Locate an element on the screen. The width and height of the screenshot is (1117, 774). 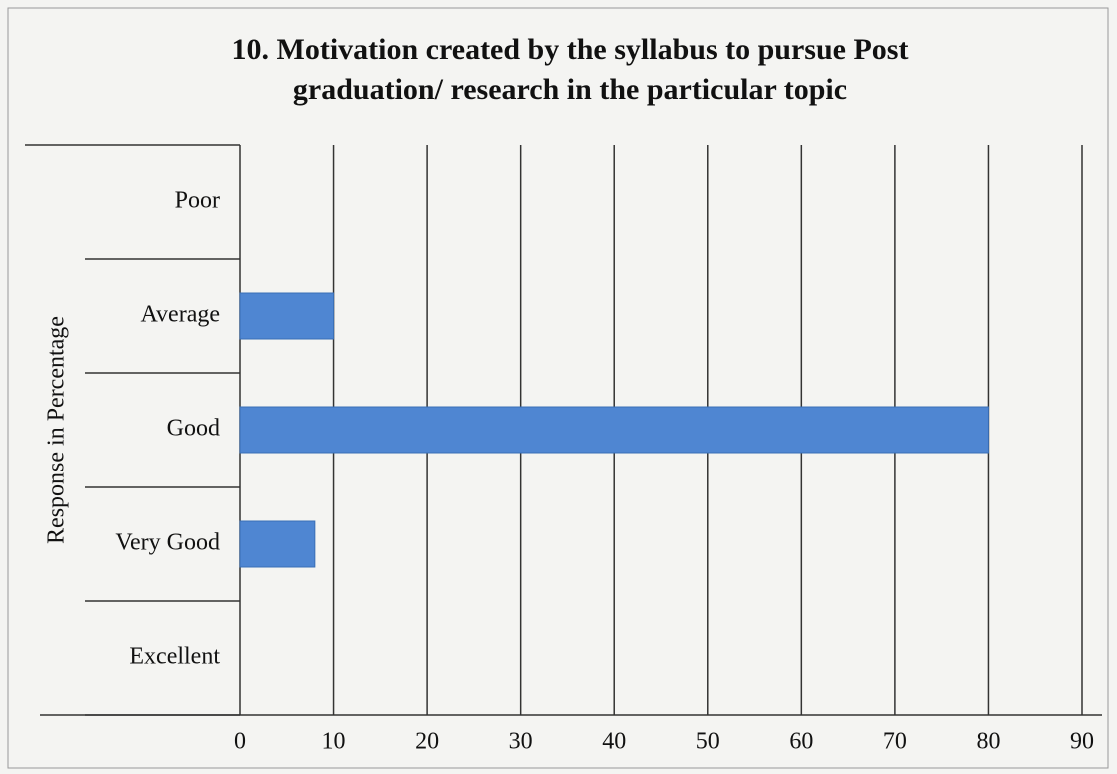
y-axis-label: Response in Percentage is located at coordinates (57, 430).